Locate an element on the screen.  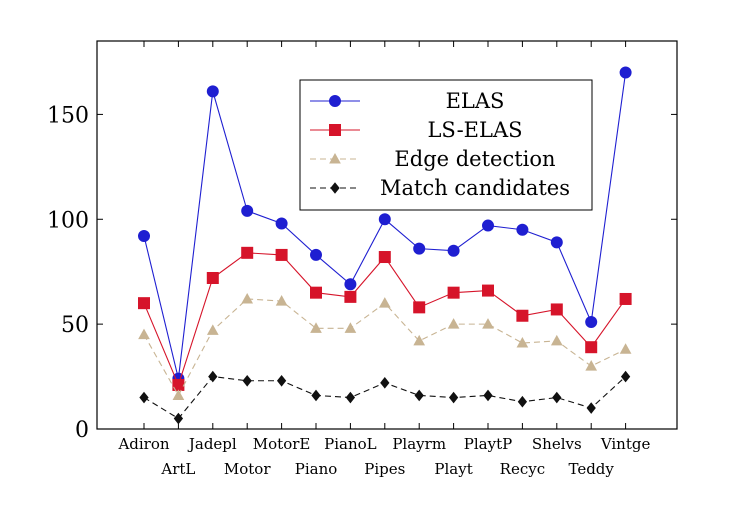
legend-label: Match candidates is located at coordinates (475, 188).